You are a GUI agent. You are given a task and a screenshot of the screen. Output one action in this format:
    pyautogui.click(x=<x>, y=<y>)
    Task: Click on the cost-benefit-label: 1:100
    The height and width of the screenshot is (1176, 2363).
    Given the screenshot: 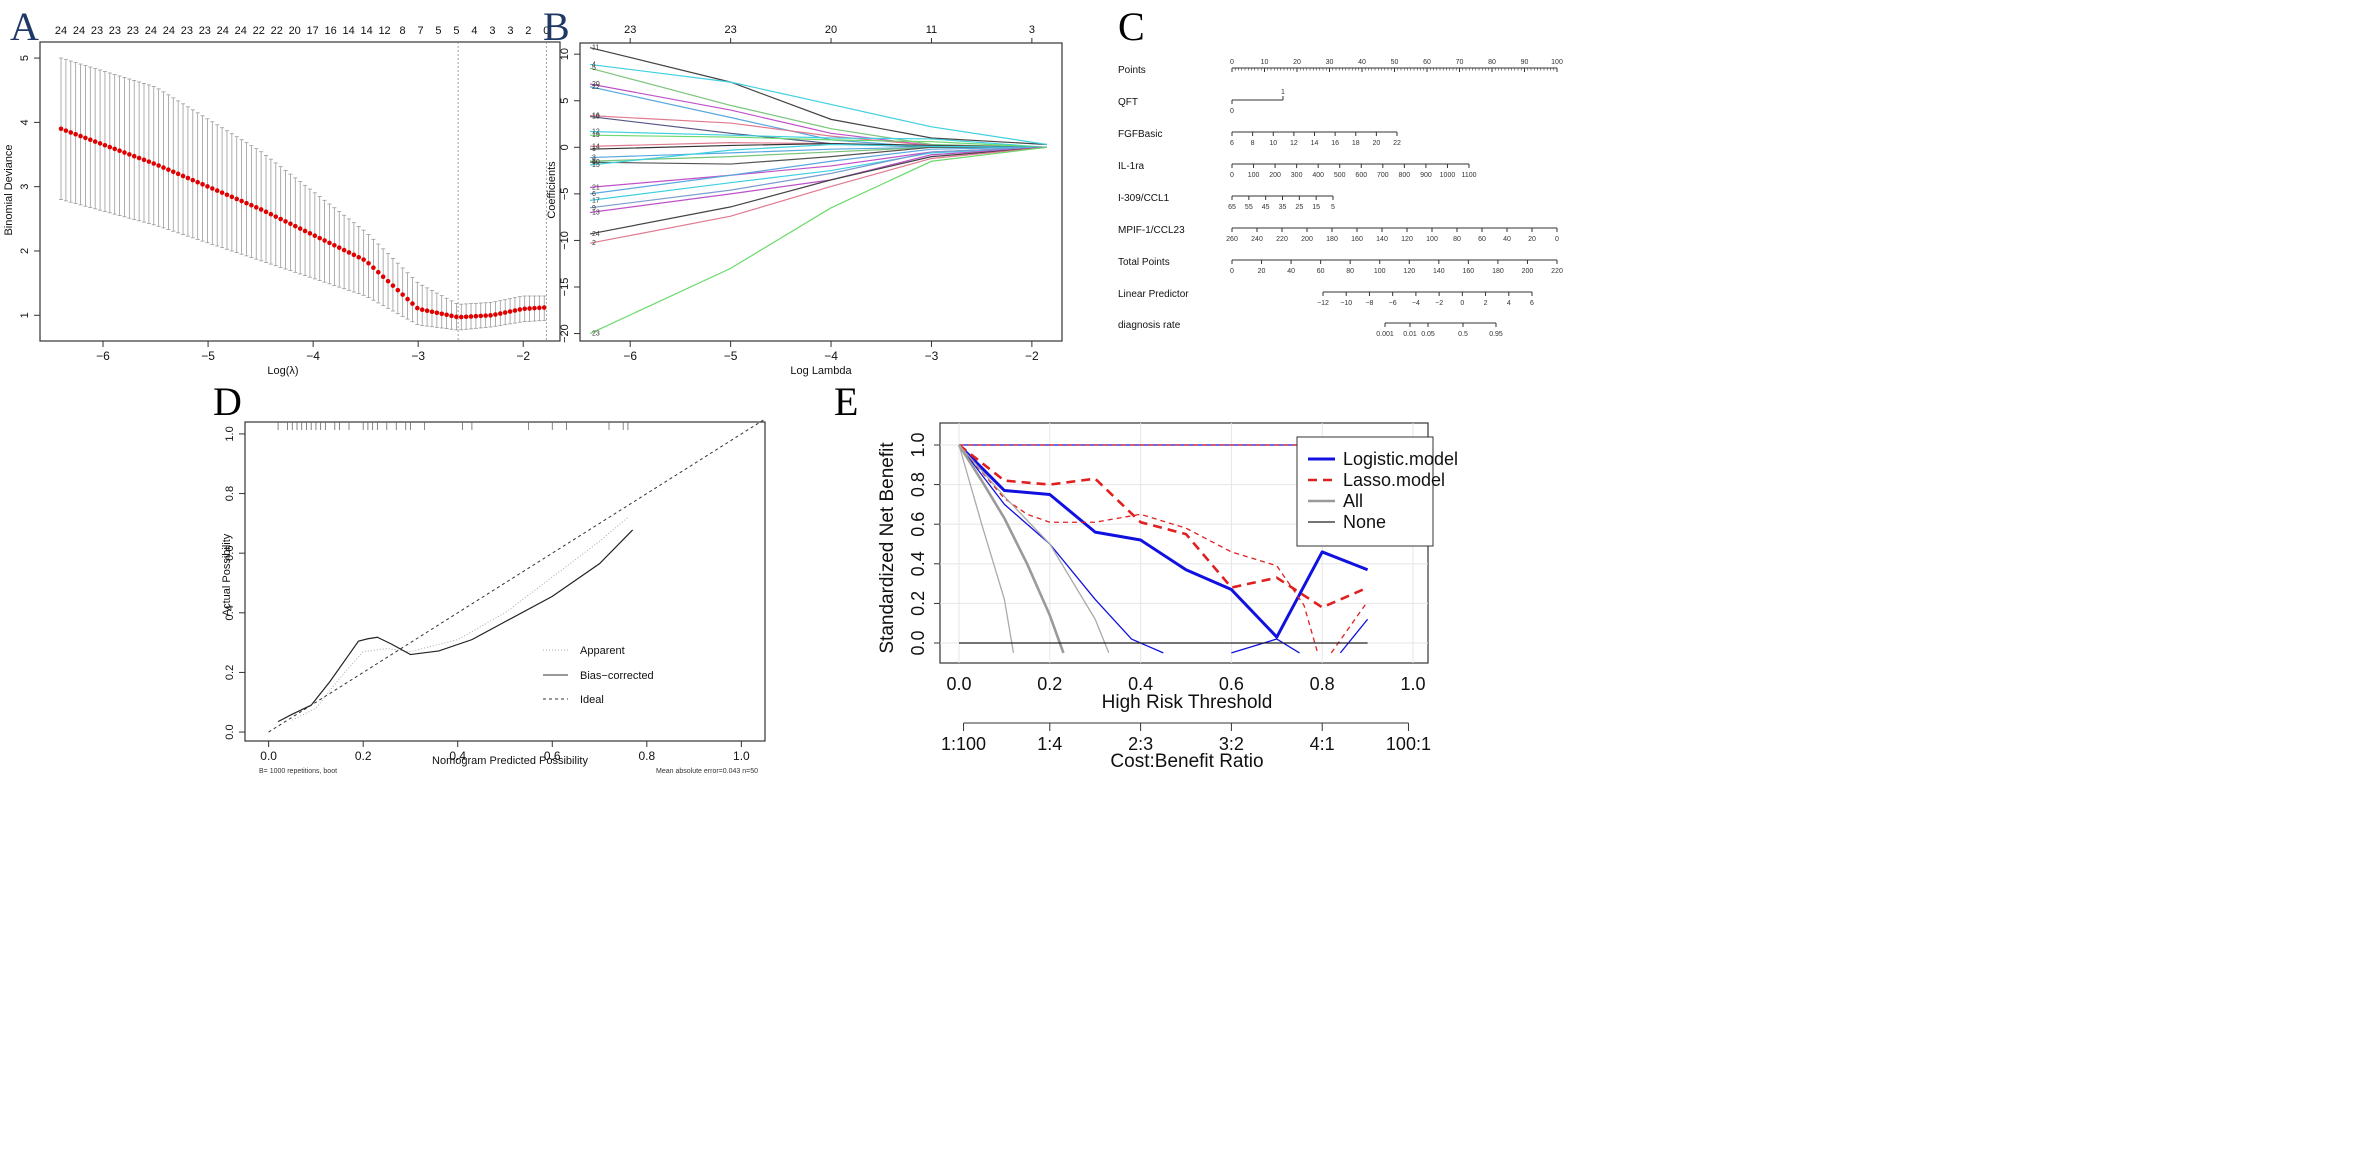 What is the action you would take?
    pyautogui.click(x=963, y=744)
    